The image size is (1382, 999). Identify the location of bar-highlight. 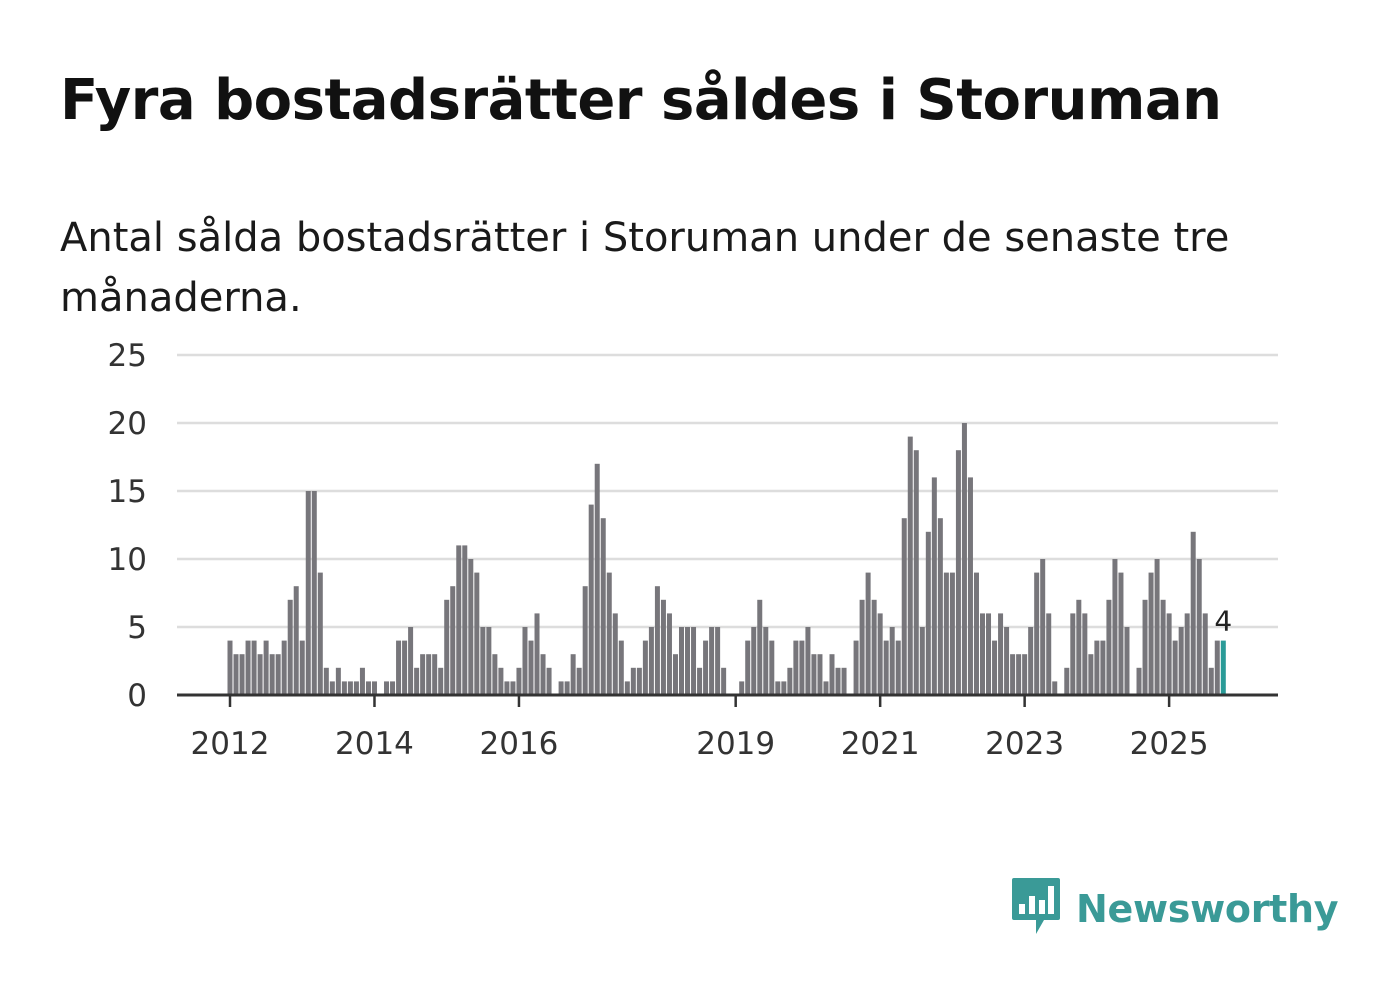
(1223, 667).